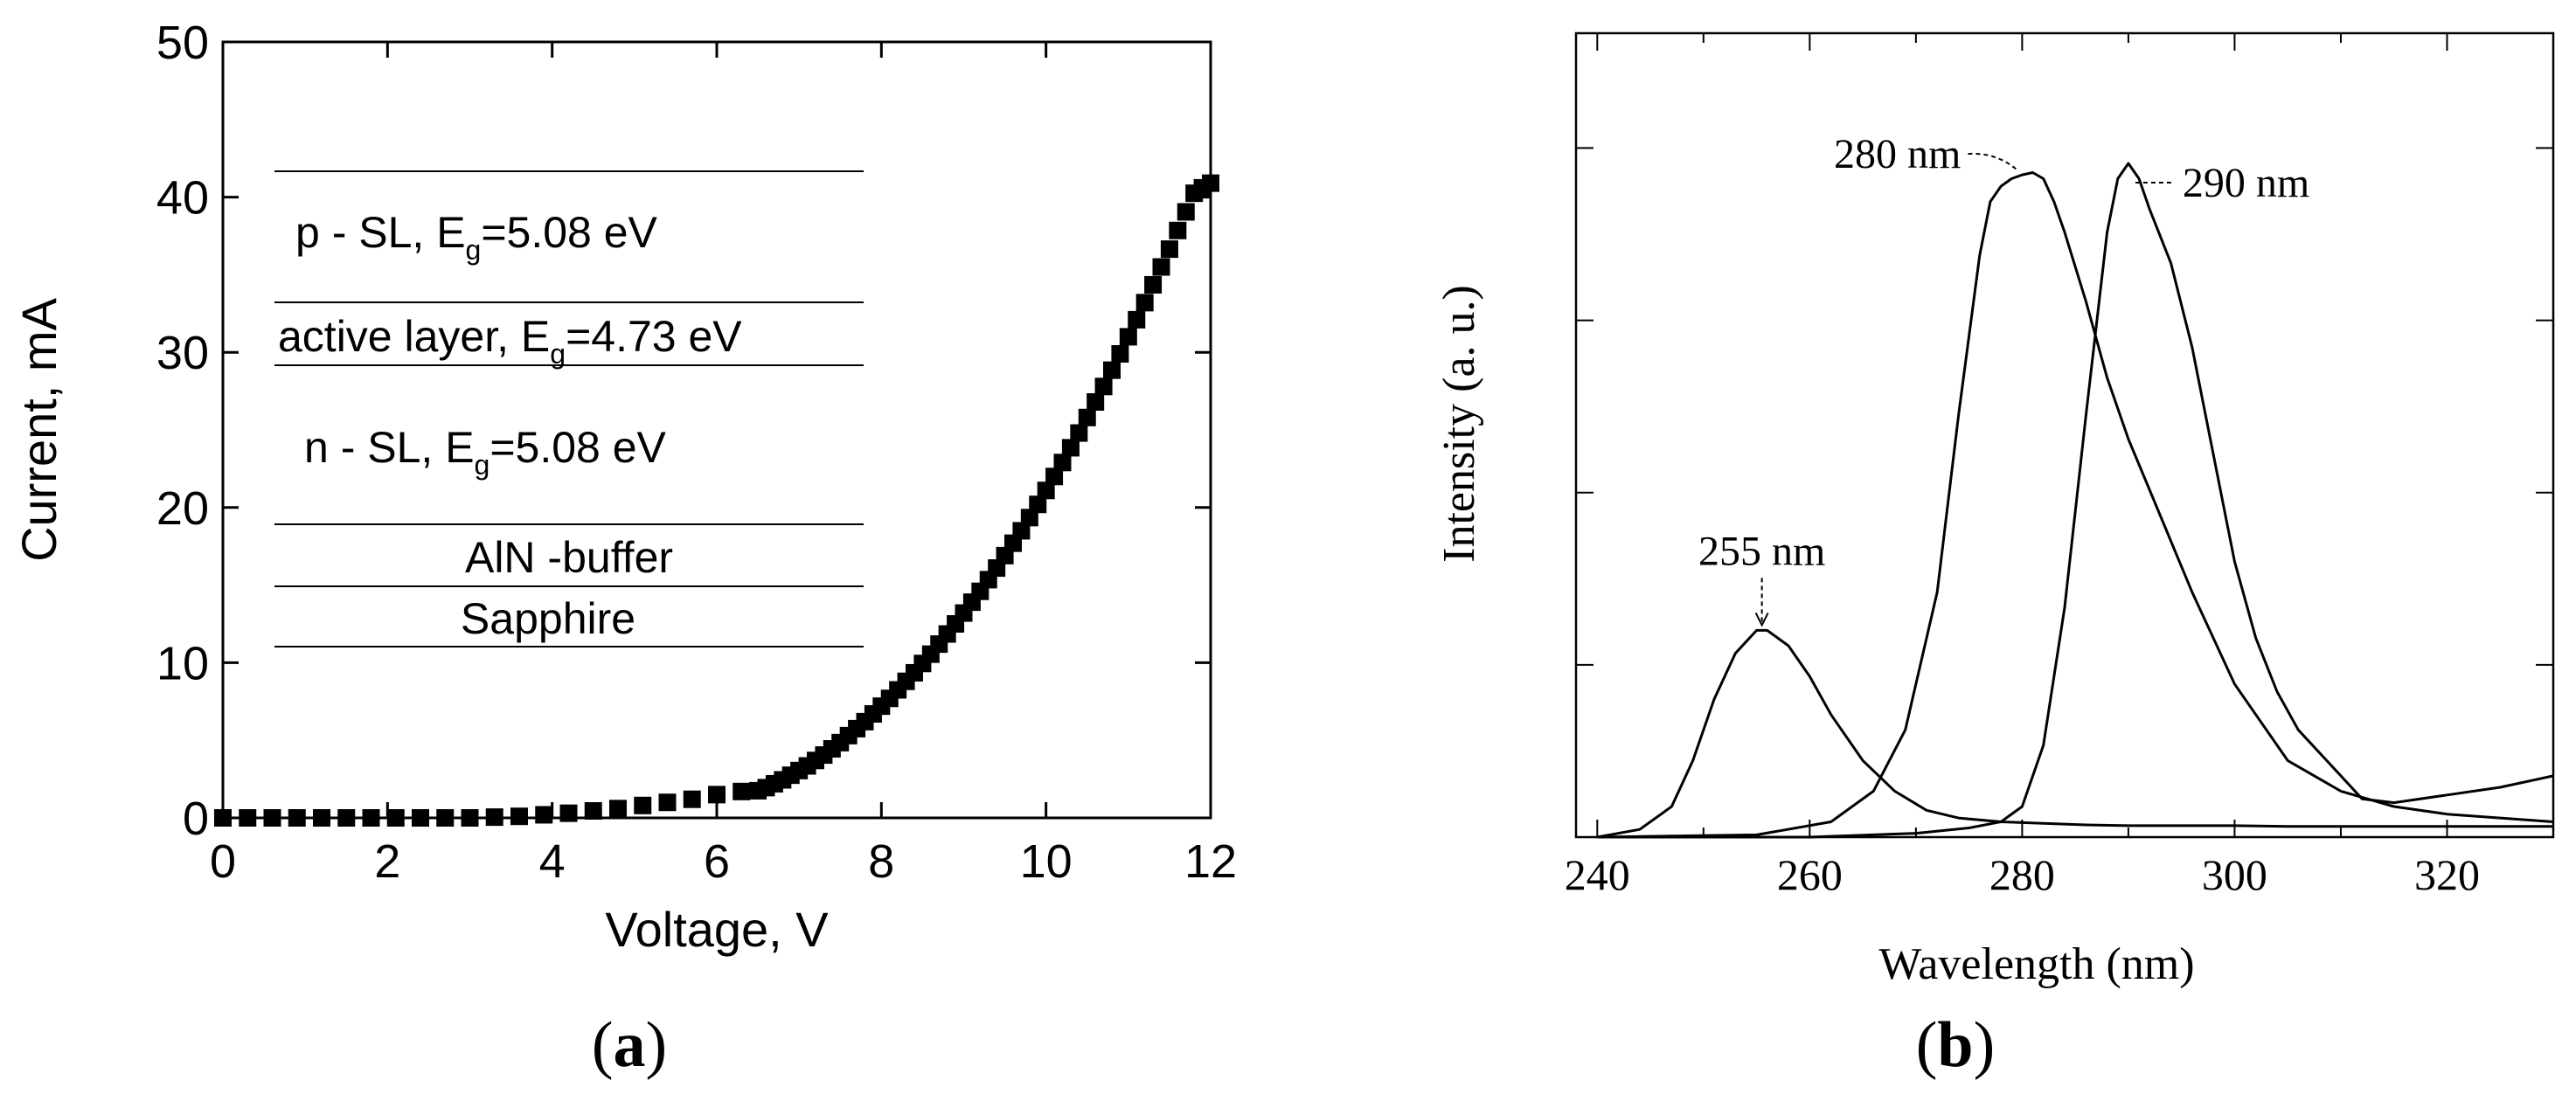 This screenshot has width=2576, height=1108. Describe the element at coordinates (1897, 154) in the screenshot. I see `annotation-280nm: 280 nm` at that location.